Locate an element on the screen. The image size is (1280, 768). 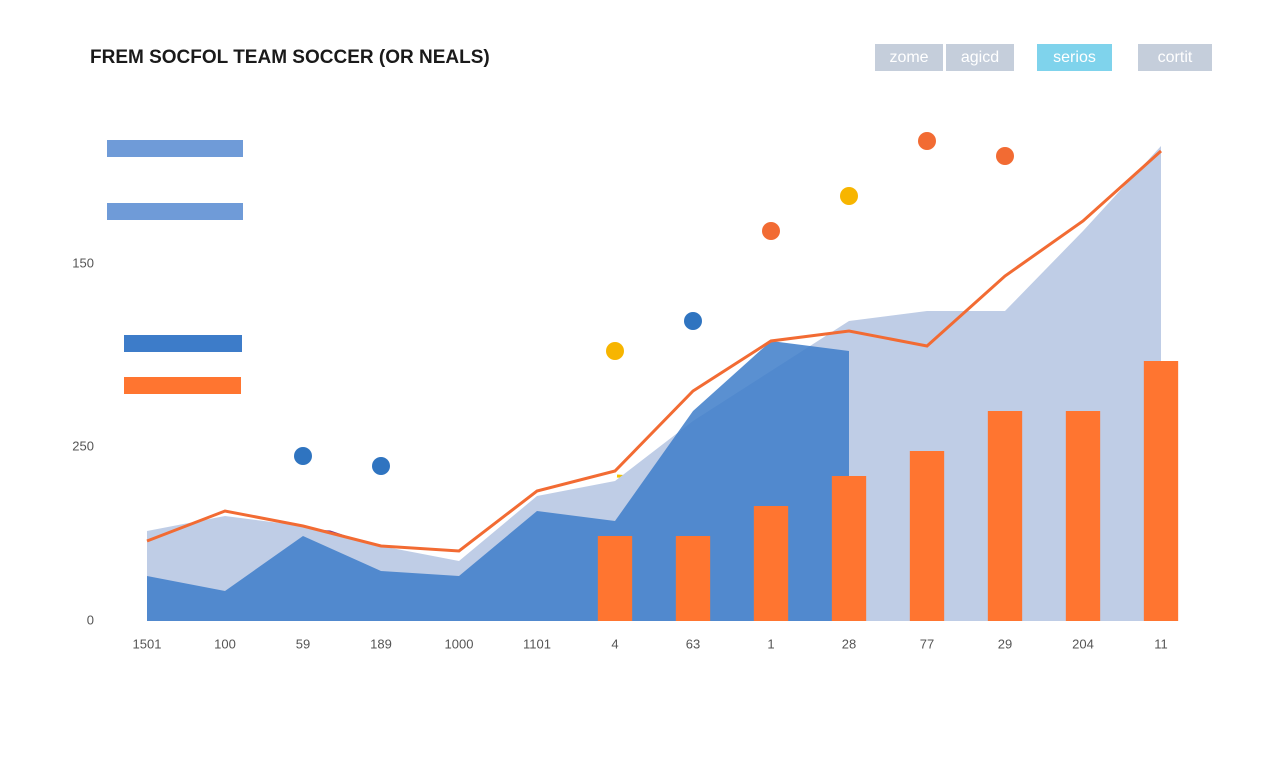
x-tick-label: 11 is located at coordinates (1161, 643).